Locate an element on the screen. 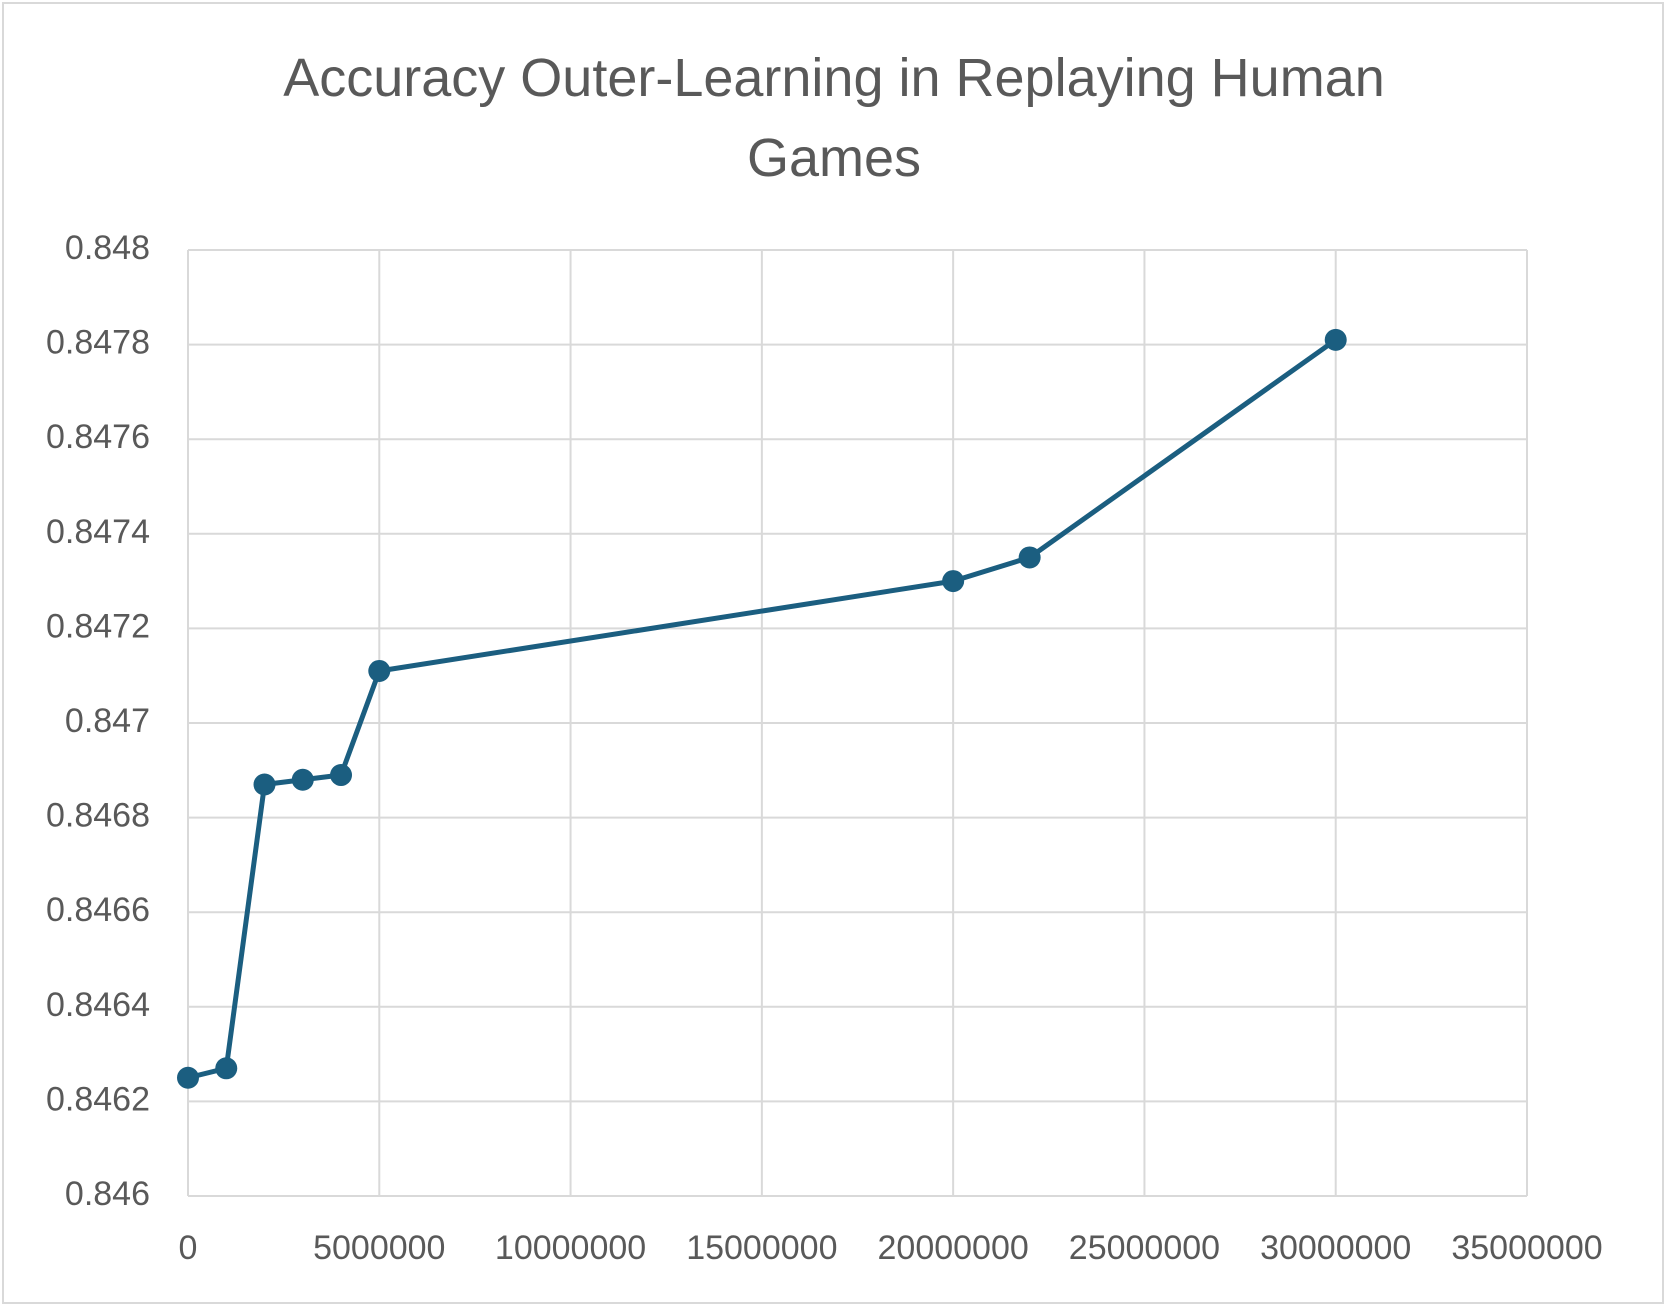  x-tick-label: 25000000 is located at coordinates (1144, 1248).